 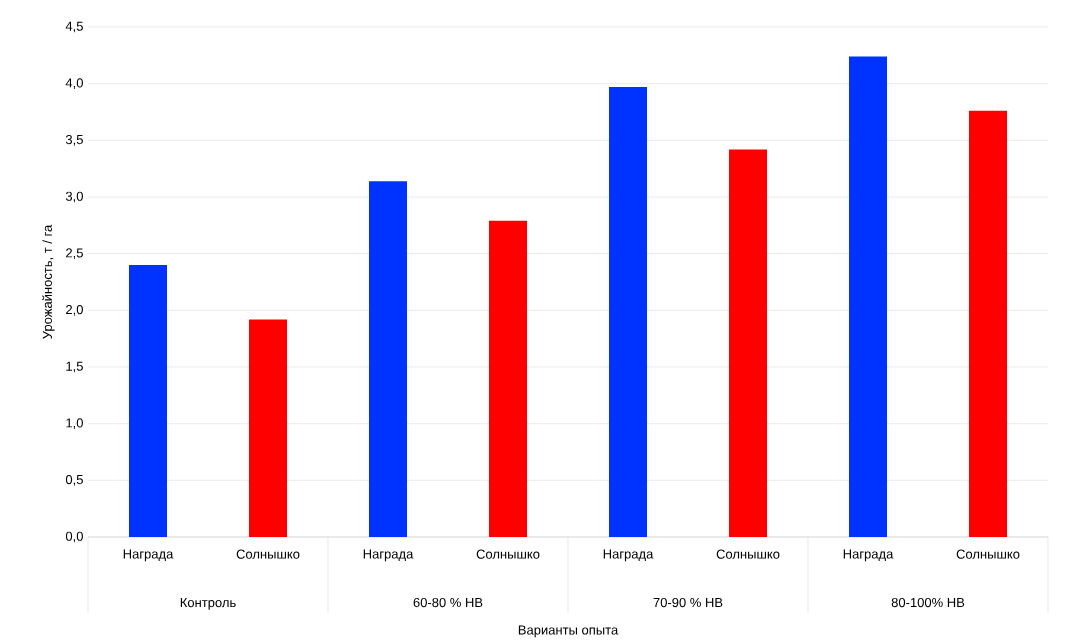 I want to click on y-tick-label: 3,0, so click(x=74, y=197).